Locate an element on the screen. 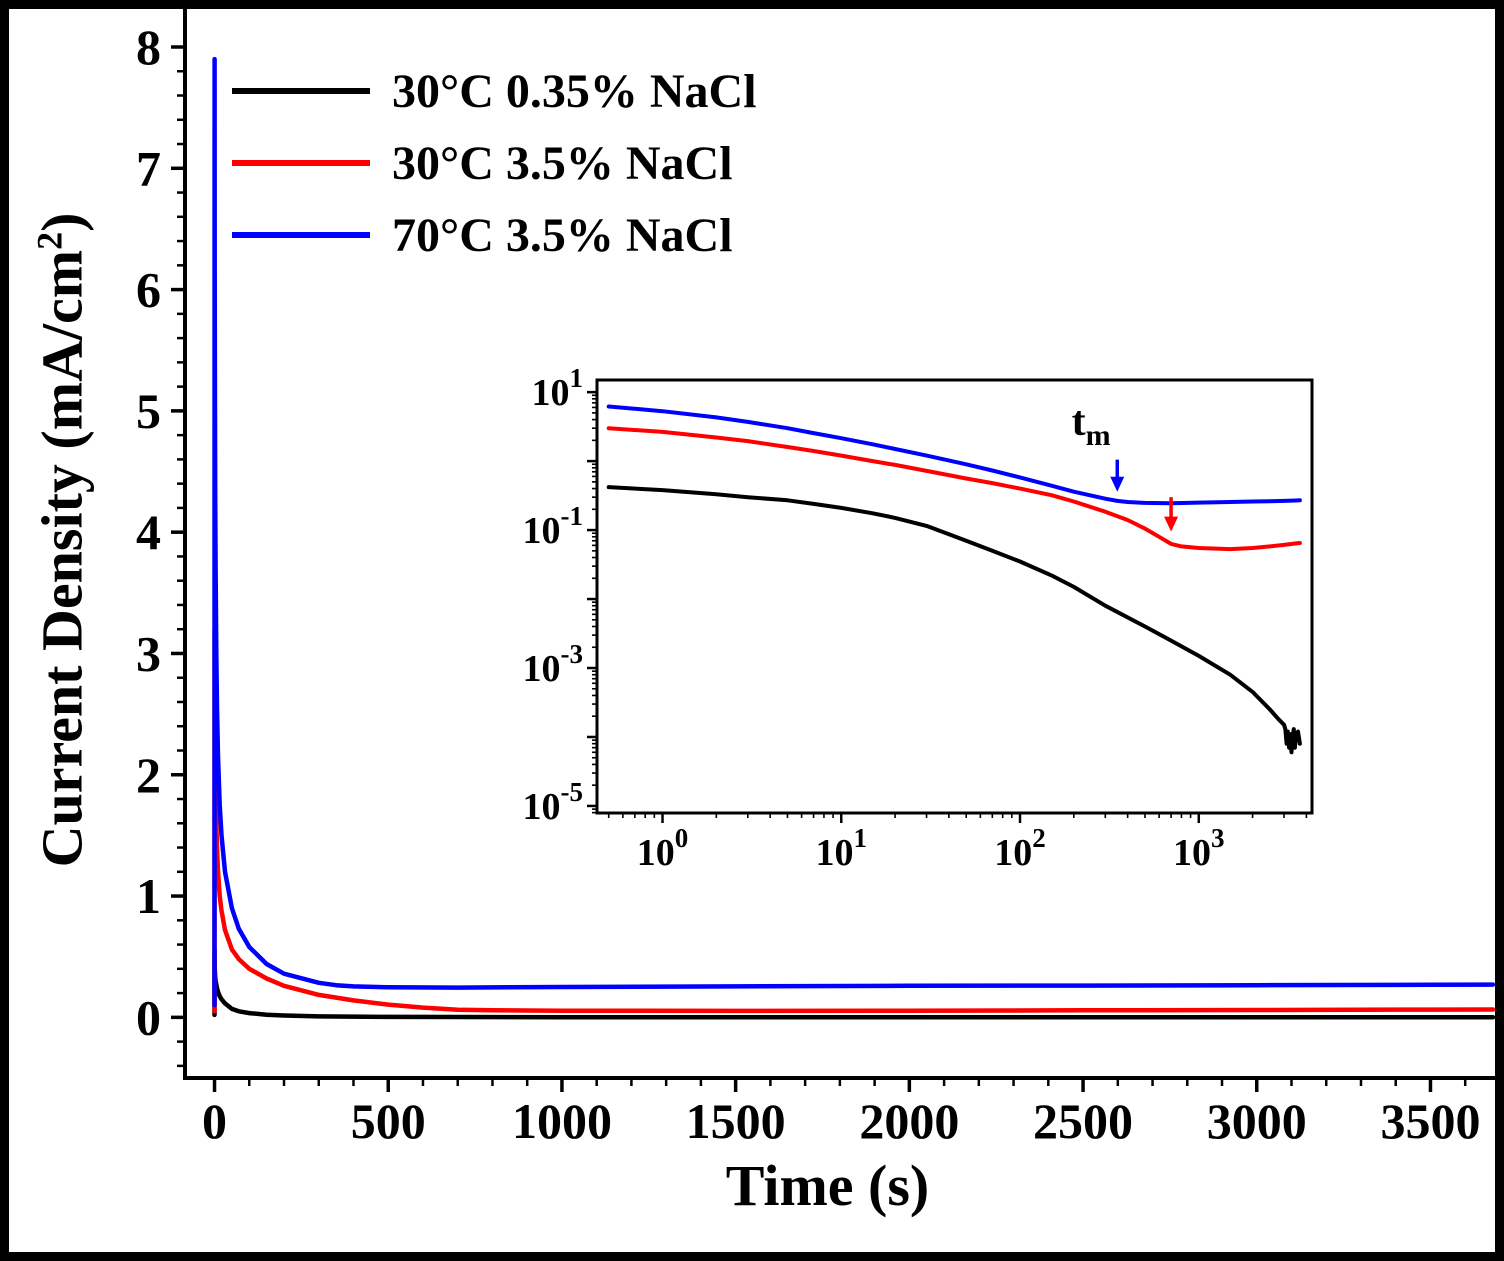 This screenshot has height=1261, width=1504. svg-text: 3000 is located at coordinates (1257, 1121).